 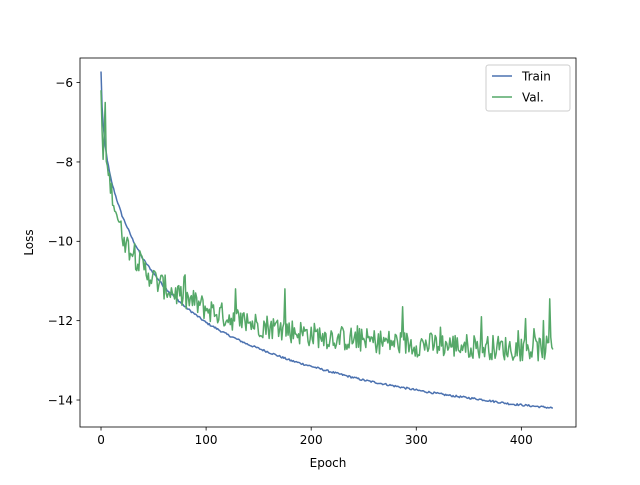 What do you see at coordinates (101, 440) in the screenshot?
I see `x-tick-label: 0` at bounding box center [101, 440].